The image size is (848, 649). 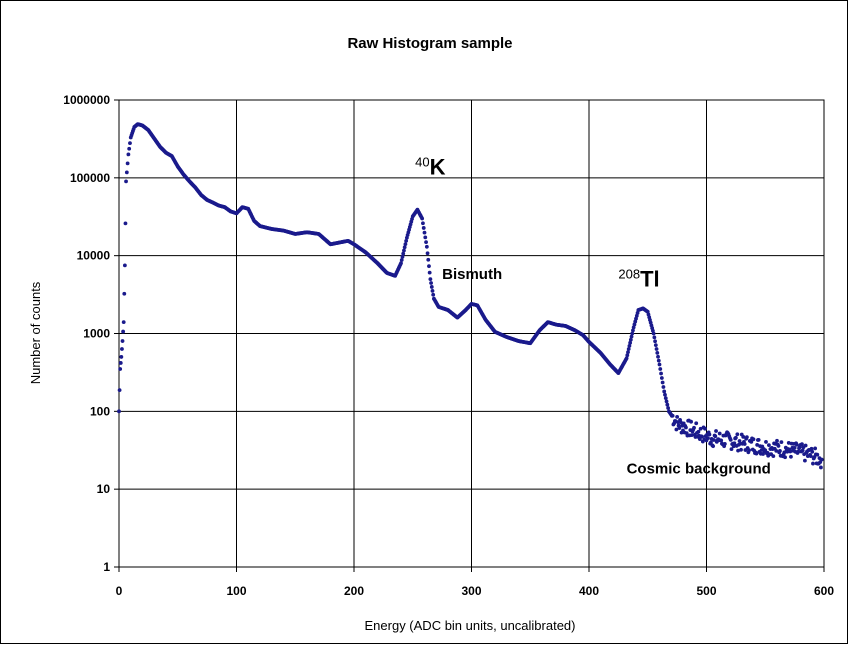 What do you see at coordinates (86, 100) in the screenshot?
I see `y-tick-label: 1000000` at bounding box center [86, 100].